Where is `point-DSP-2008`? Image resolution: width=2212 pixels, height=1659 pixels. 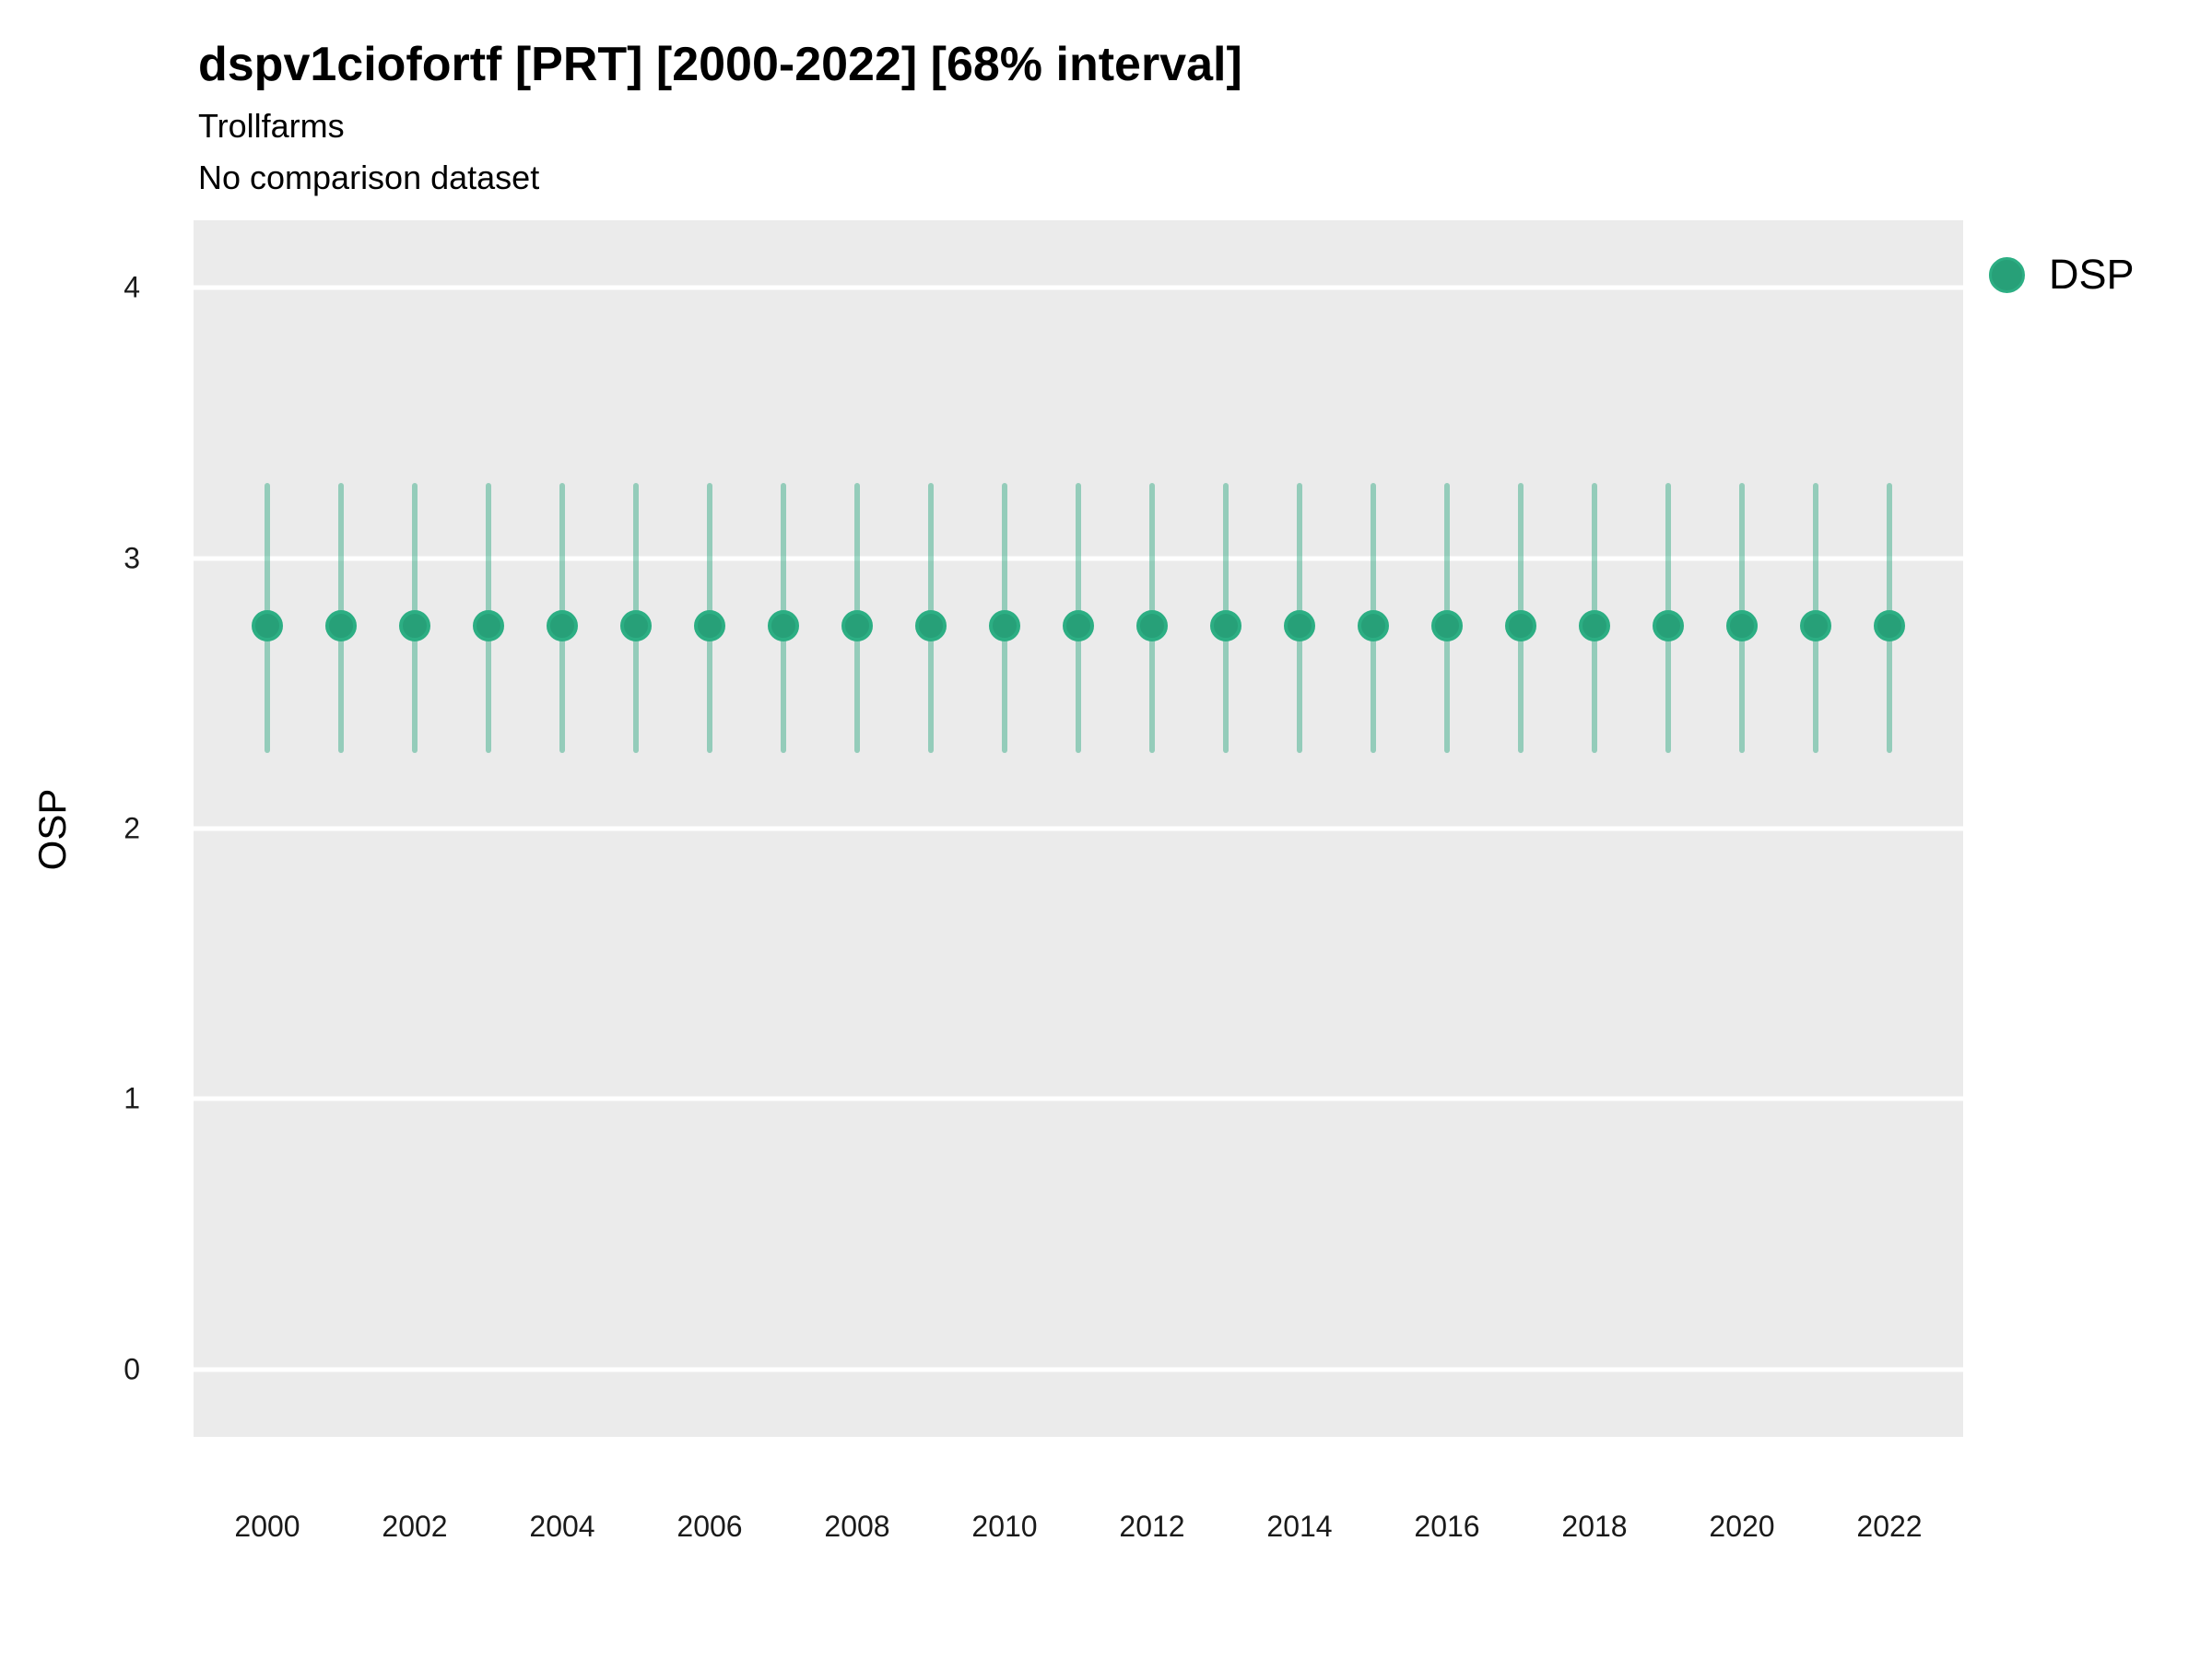
point-DSP-2008 is located at coordinates (857, 625).